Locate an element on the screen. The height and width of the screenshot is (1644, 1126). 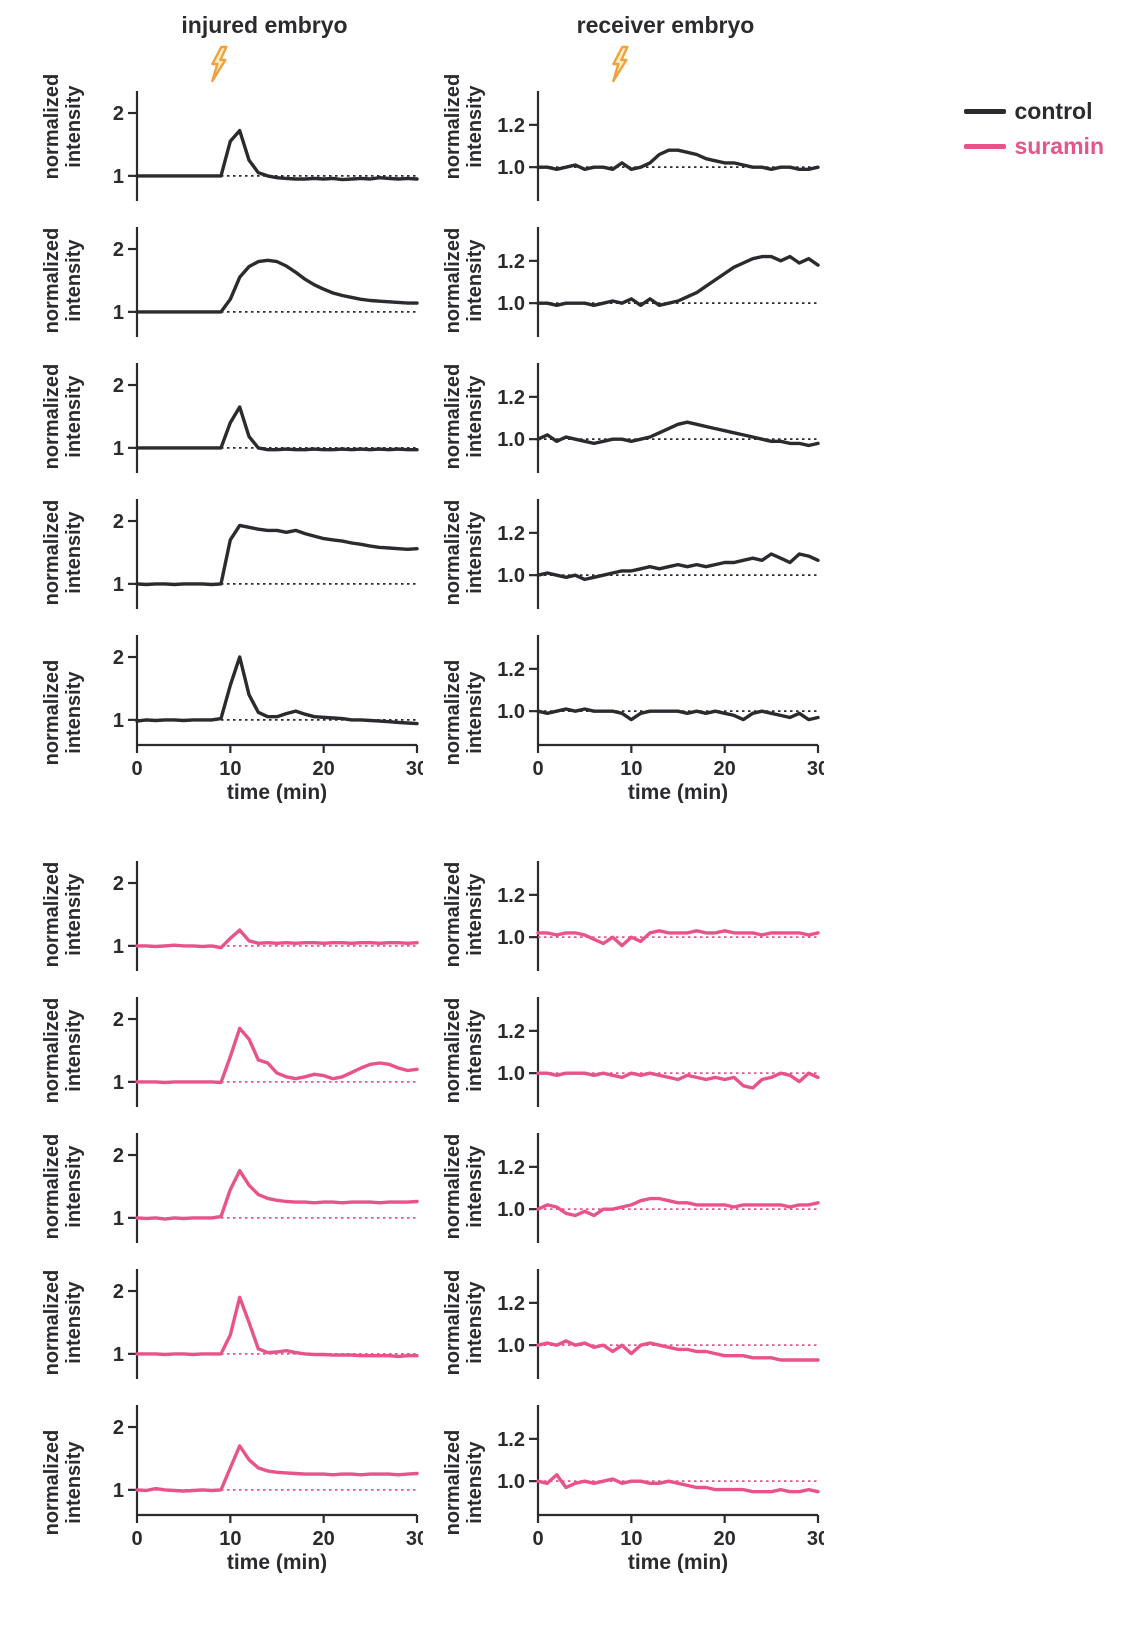
chart-cell-suramin-receiver-4: normalized intensity 1.0 1.2 is located at coordinates (630, 1323).